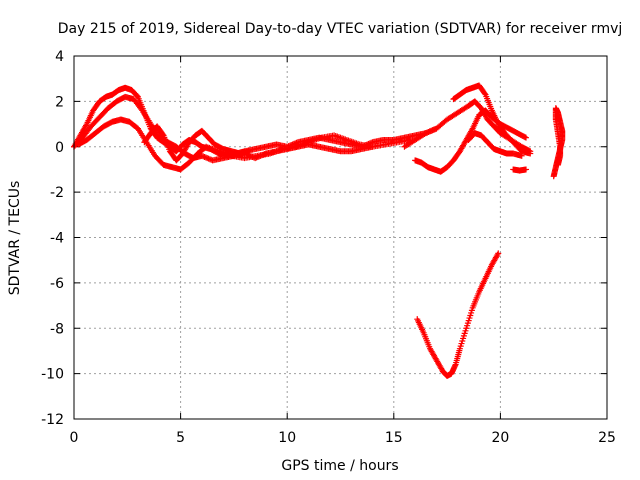 The image size is (640, 480). I want to click on x-tick-label: 0, so click(74, 438).